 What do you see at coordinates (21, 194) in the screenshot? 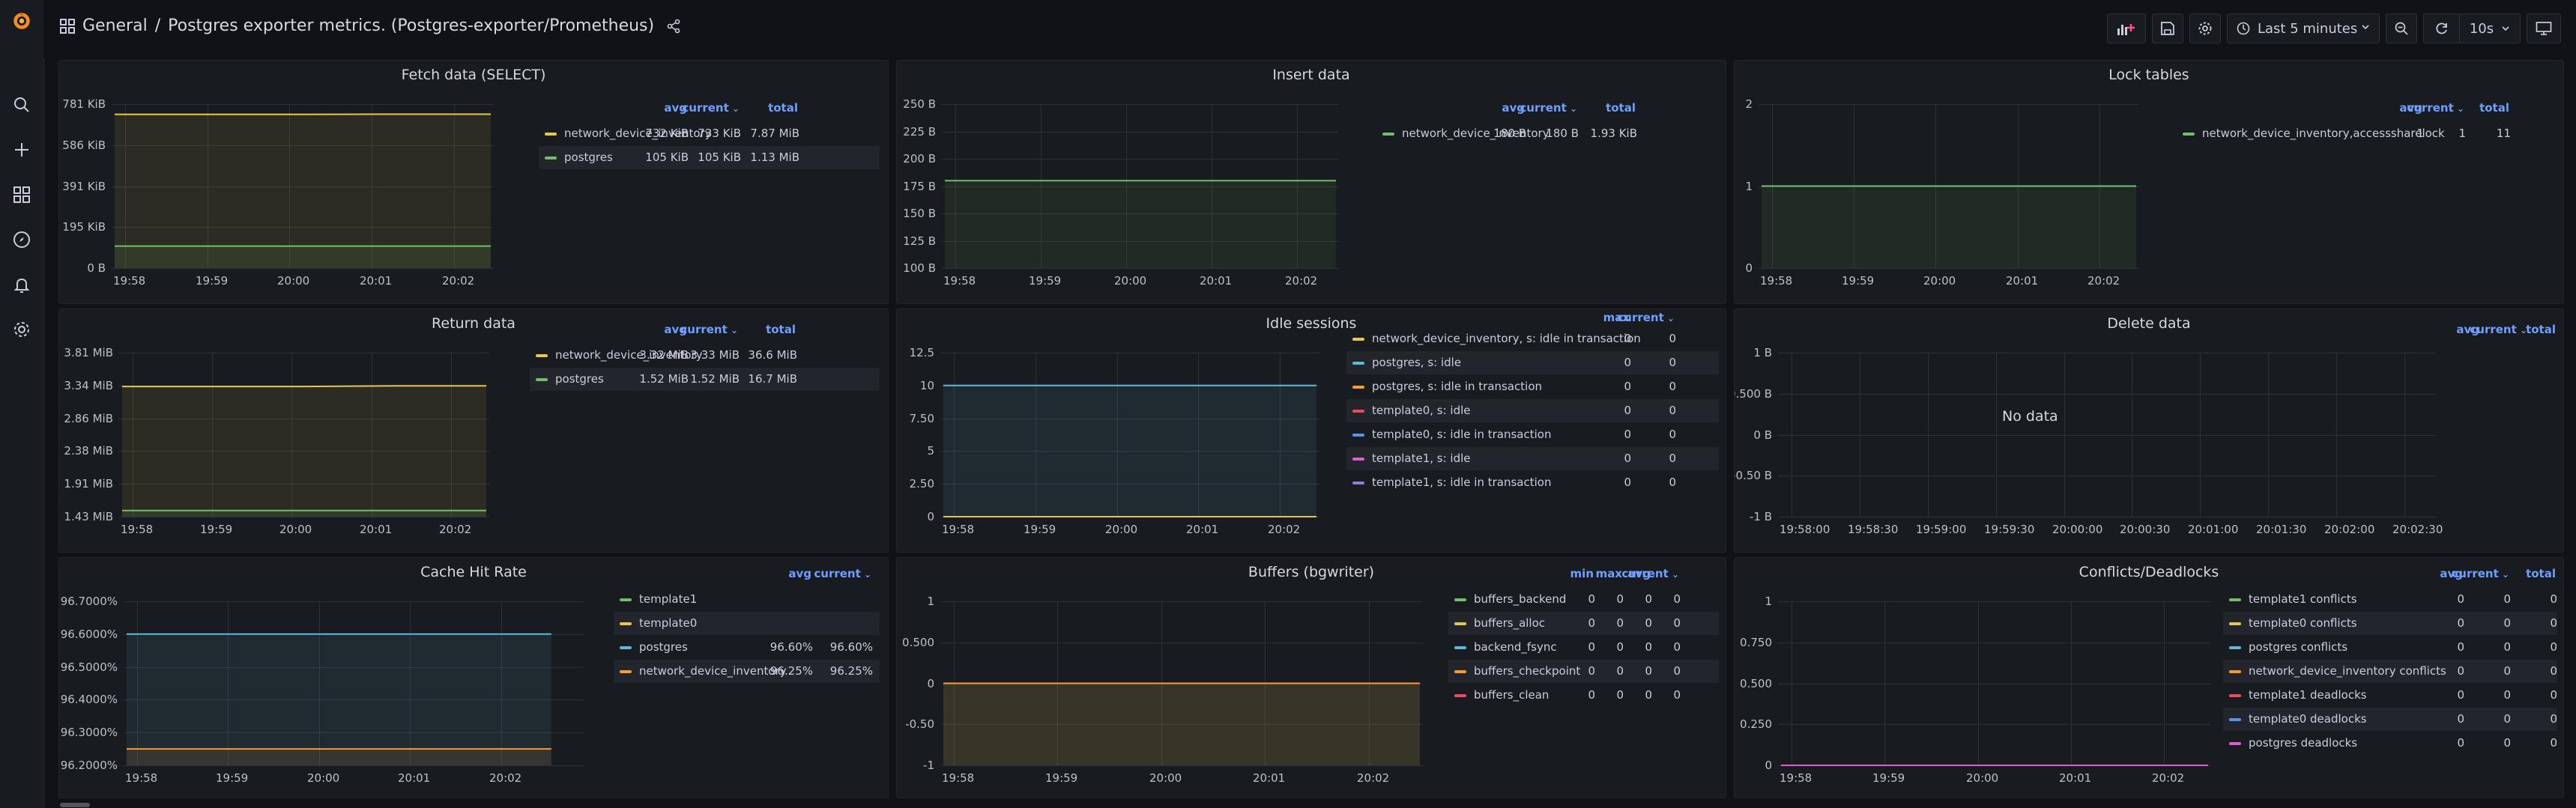
I see `dashboards-icon` at bounding box center [21, 194].